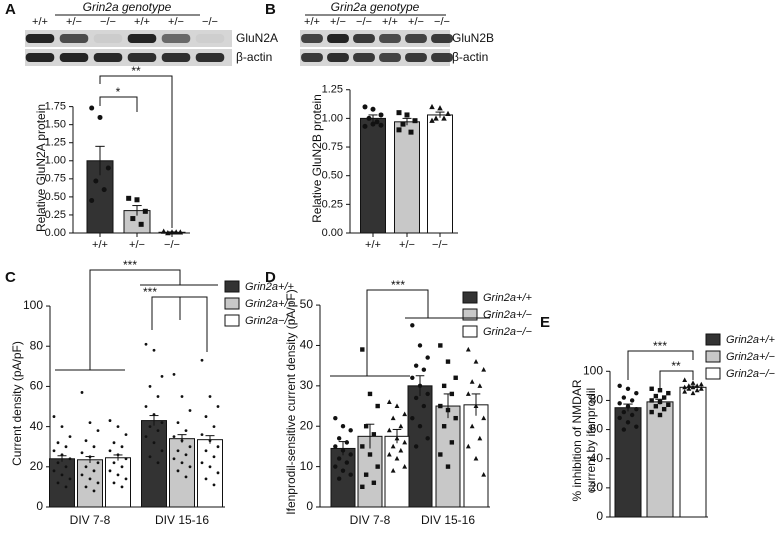 The width and height of the screenshot is (778, 533). I want to click on y-tick-label: 30, so click(307, 385).